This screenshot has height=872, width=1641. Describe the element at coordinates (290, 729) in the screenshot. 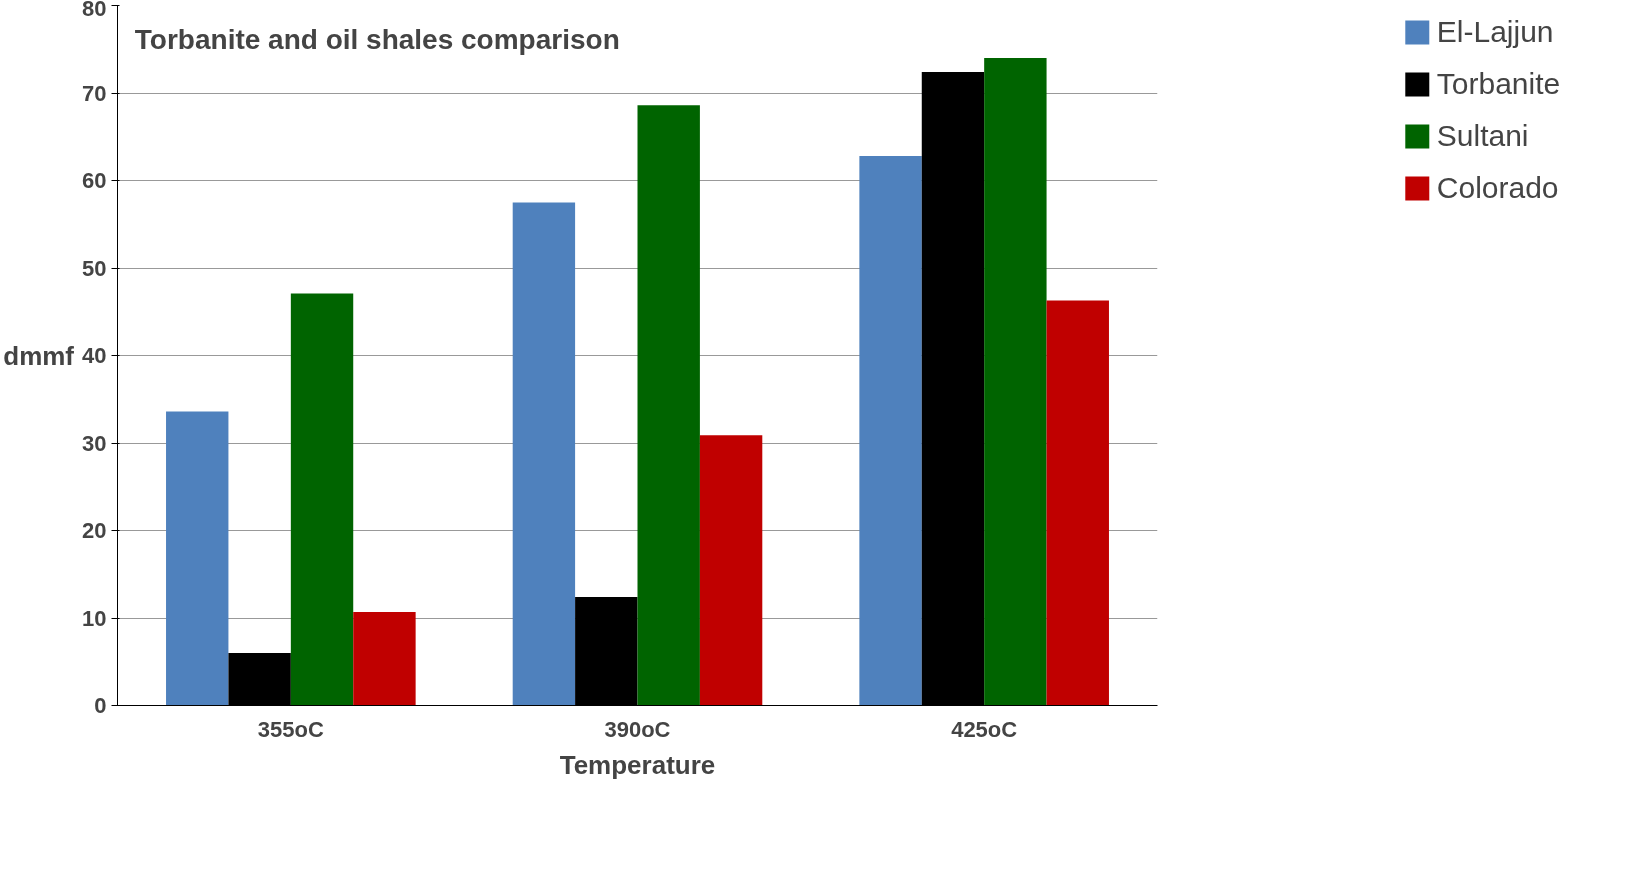

I see `x-tick-label: 355oC` at that location.